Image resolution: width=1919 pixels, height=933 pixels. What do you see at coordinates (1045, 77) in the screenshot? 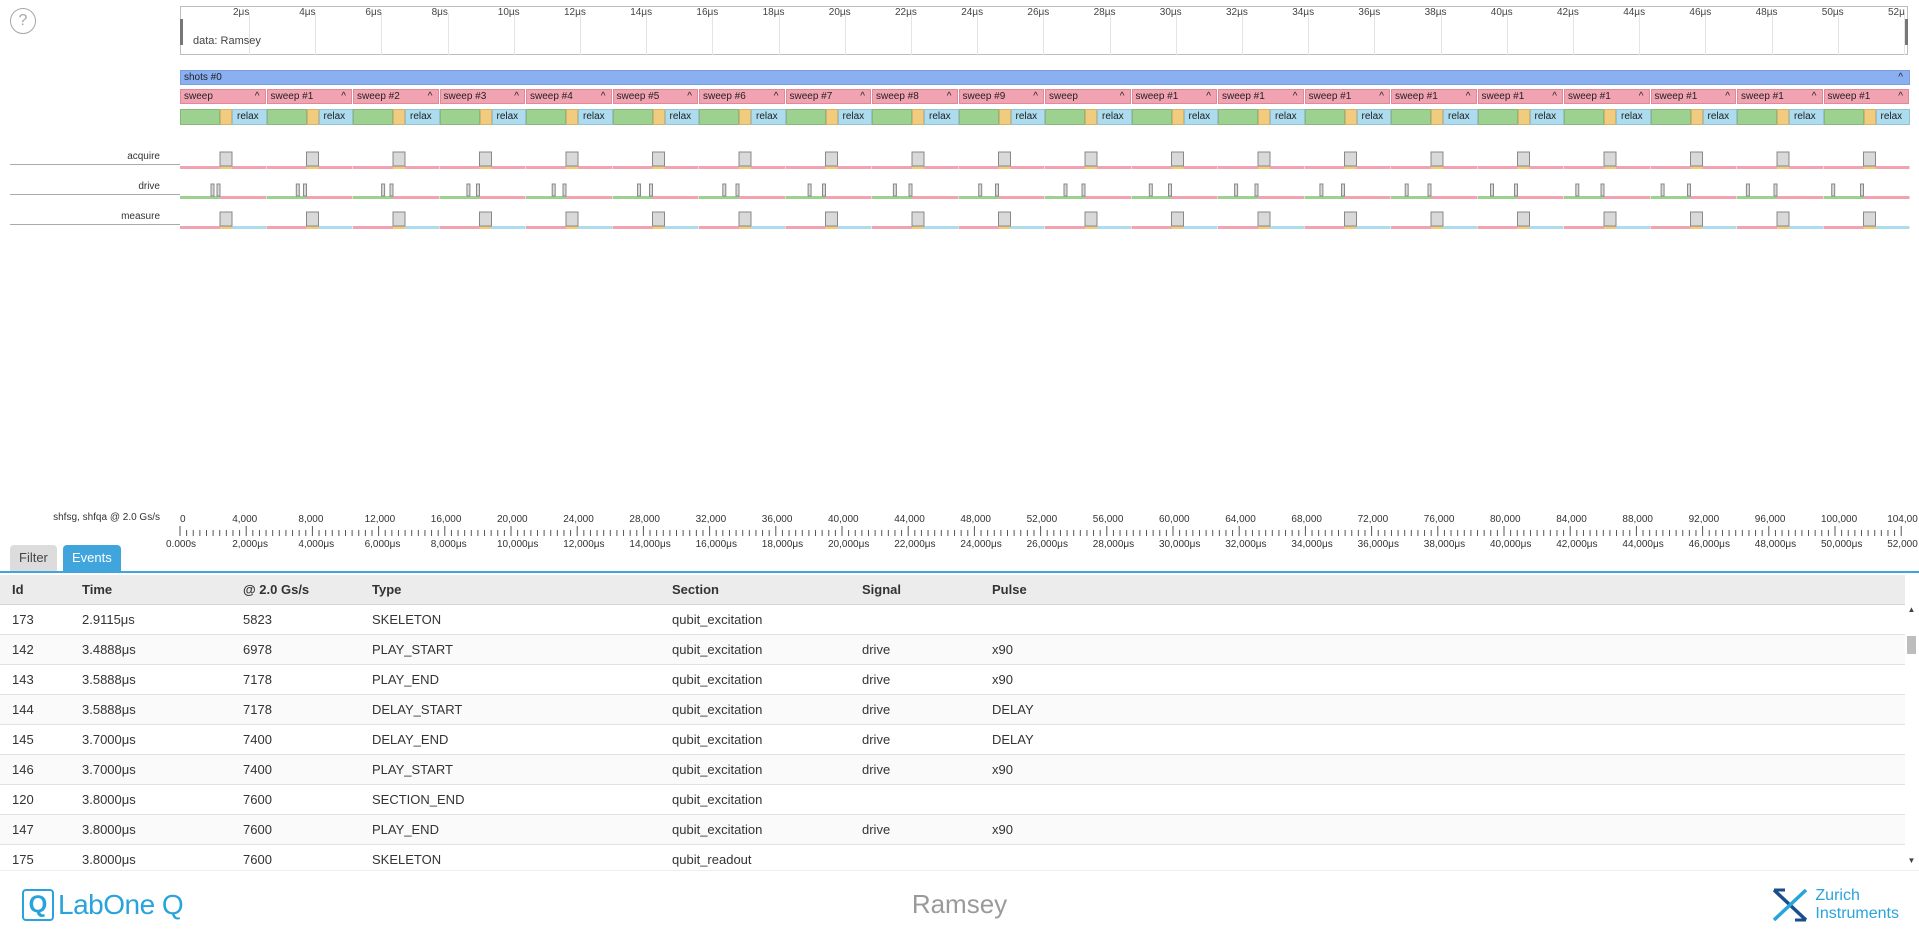
I see `shots-block: shots #0 ^` at bounding box center [1045, 77].